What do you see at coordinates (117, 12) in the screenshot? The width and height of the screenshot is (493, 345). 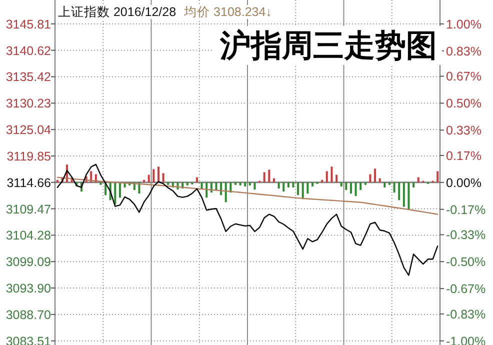 I see `chart-subtitle: 上证指数 2016/12/28` at bounding box center [117, 12].